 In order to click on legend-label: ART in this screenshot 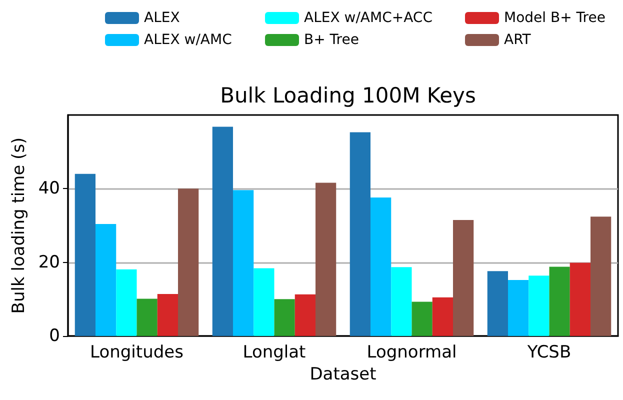, I will do `click(518, 40)`.